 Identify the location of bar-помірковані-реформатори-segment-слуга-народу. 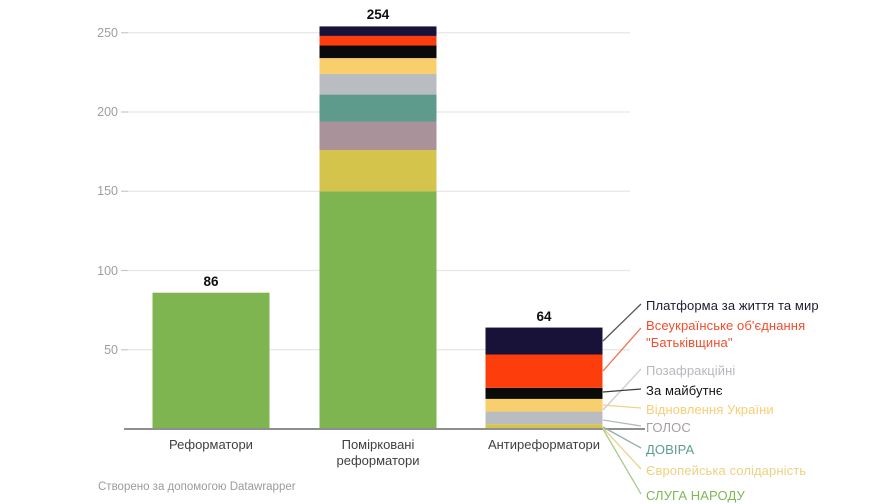
(378, 310).